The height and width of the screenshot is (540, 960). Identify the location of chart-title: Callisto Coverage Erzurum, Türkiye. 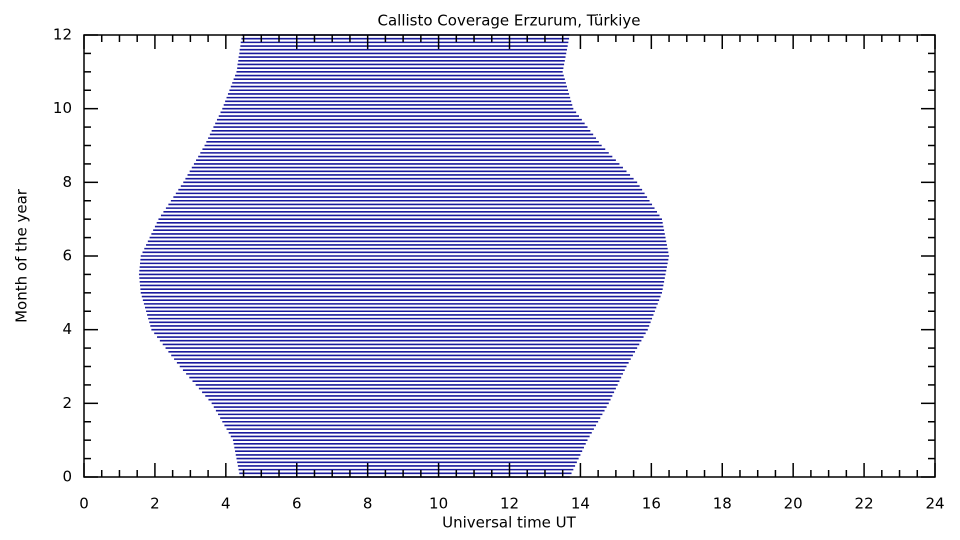
(508, 21).